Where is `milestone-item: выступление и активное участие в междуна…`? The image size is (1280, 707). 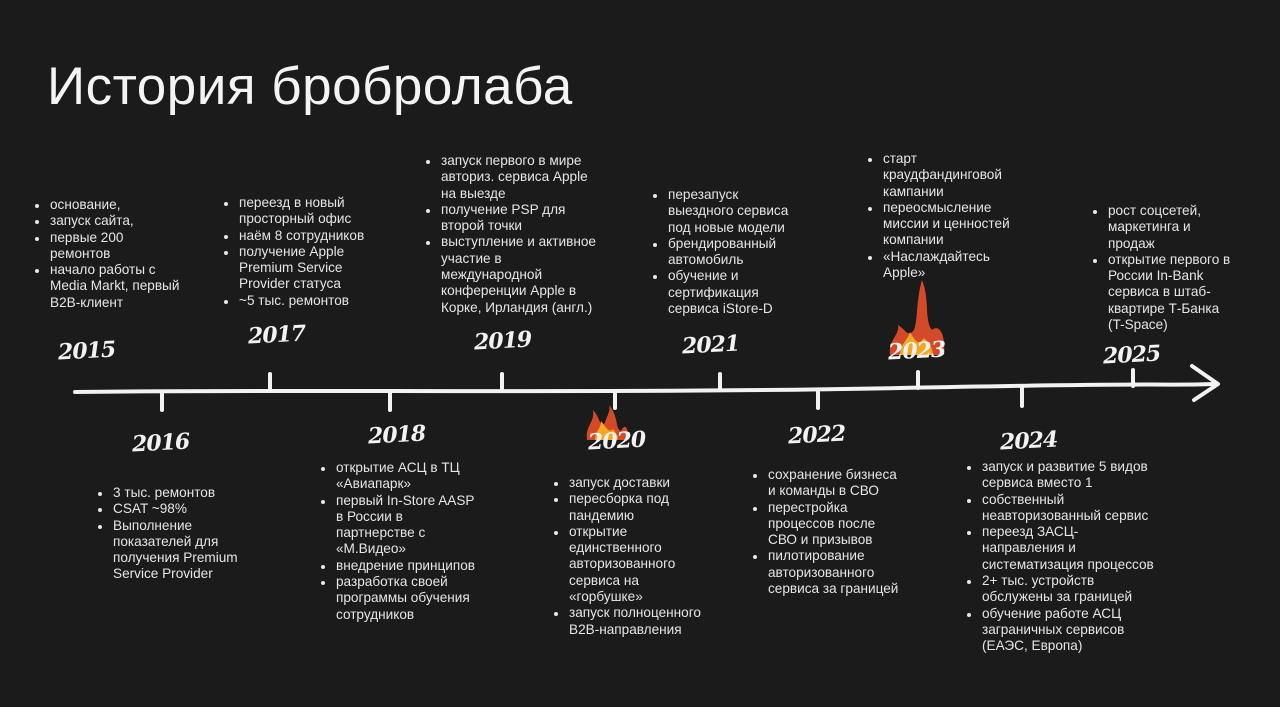 milestone-item: выступление и активное участие в междуна… is located at coordinates (510, 274).